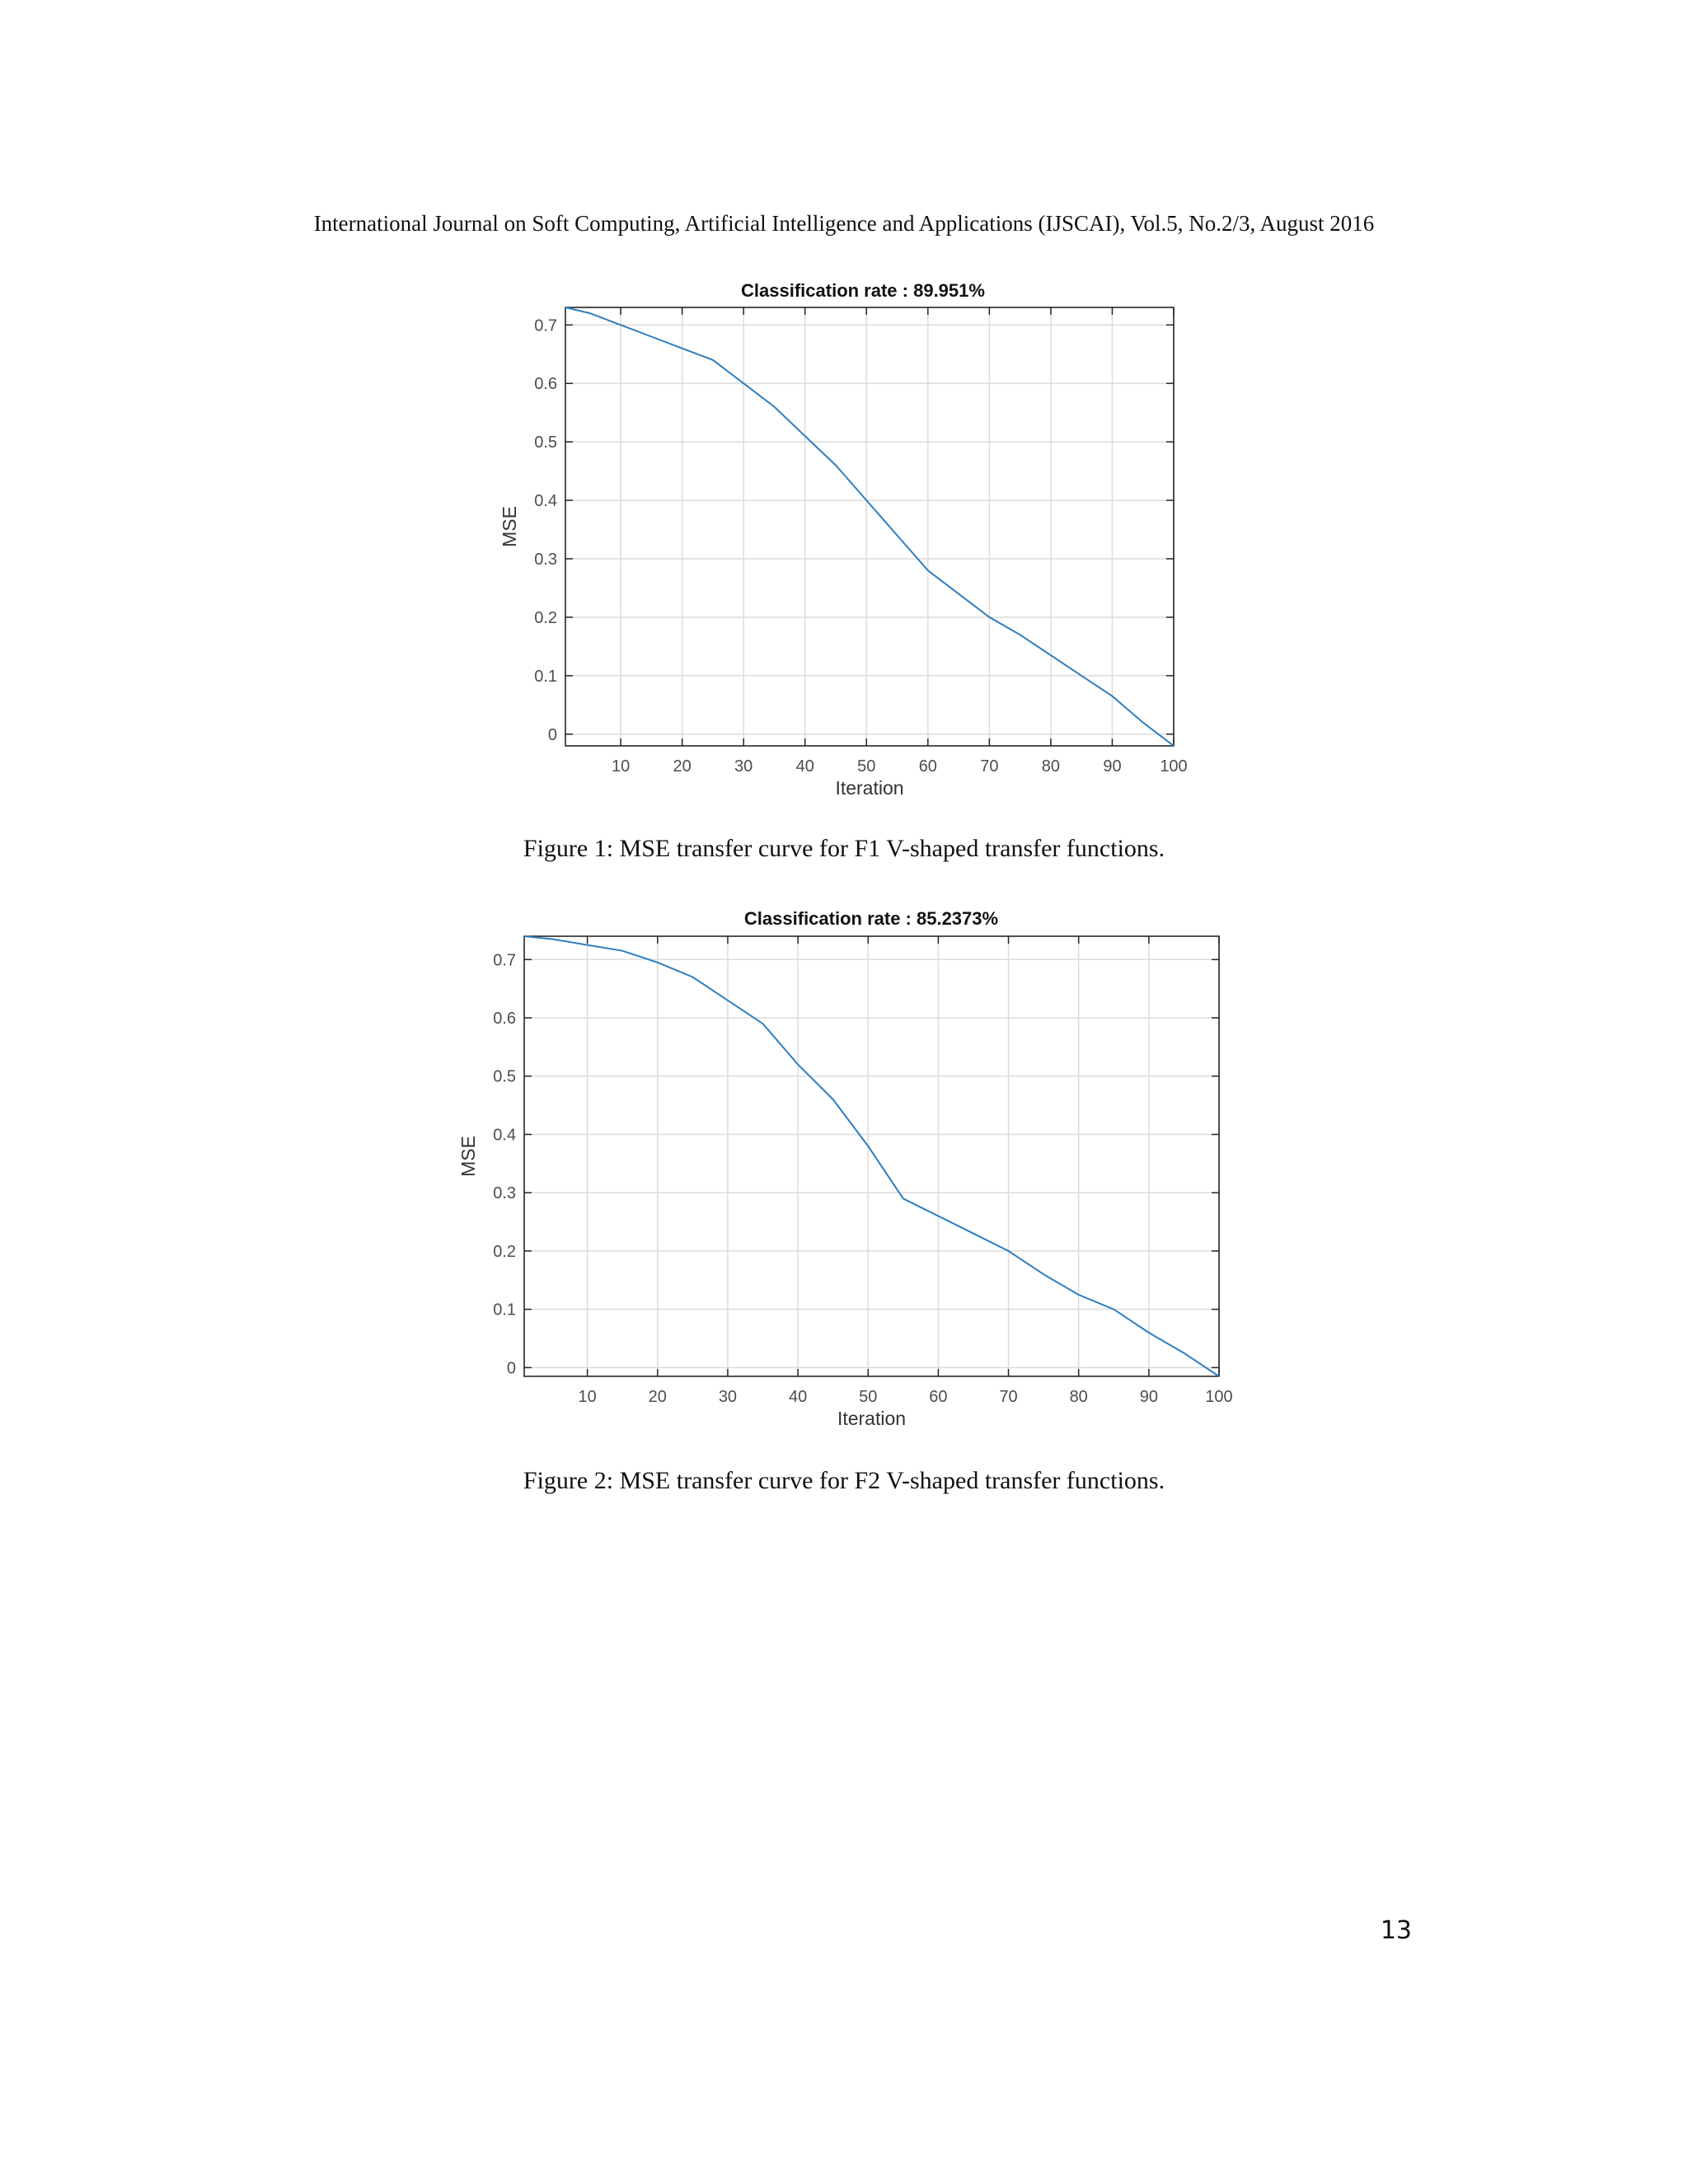 The height and width of the screenshot is (2184, 1688). What do you see at coordinates (588, 1397) in the screenshot?
I see `chart-2-x-tick-label: 10` at bounding box center [588, 1397].